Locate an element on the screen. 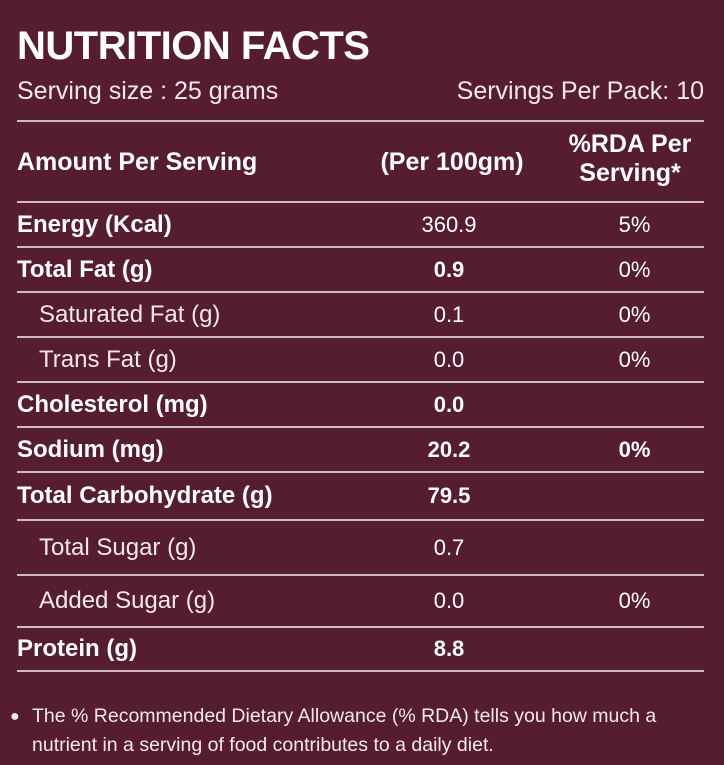  table-row: Total Carbohydrate (g) 79.5 is located at coordinates (360, 497).